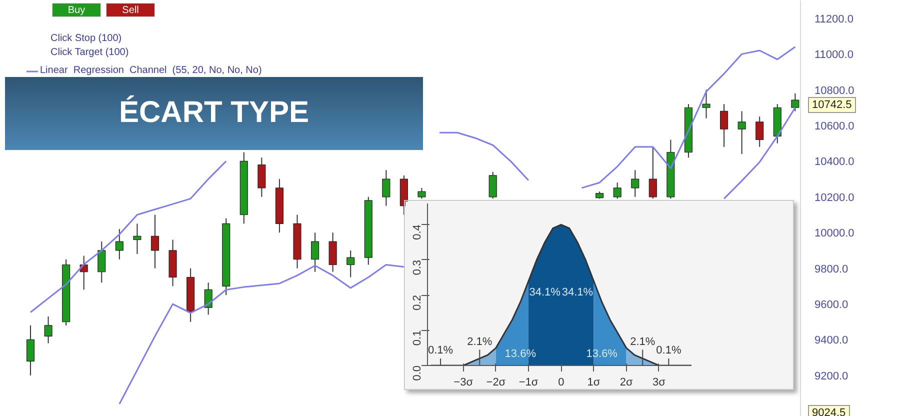 This screenshot has width=904, height=416. What do you see at coordinates (834, 198) in the screenshot?
I see `y-tick-label: 10200.0` at bounding box center [834, 198].